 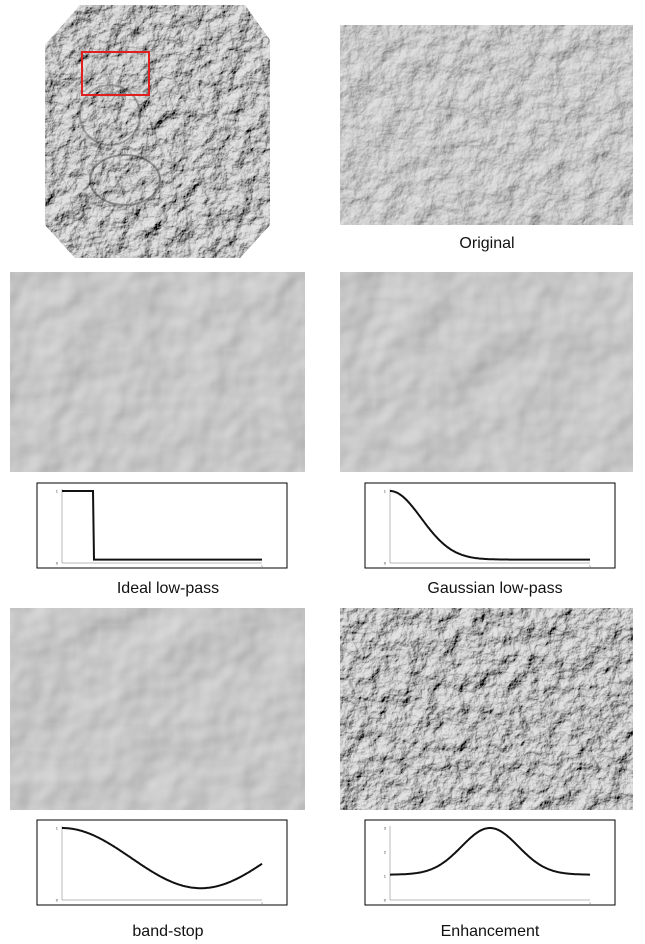 What do you see at coordinates (157, 372) in the screenshot?
I see `mesh-ideal` at bounding box center [157, 372].